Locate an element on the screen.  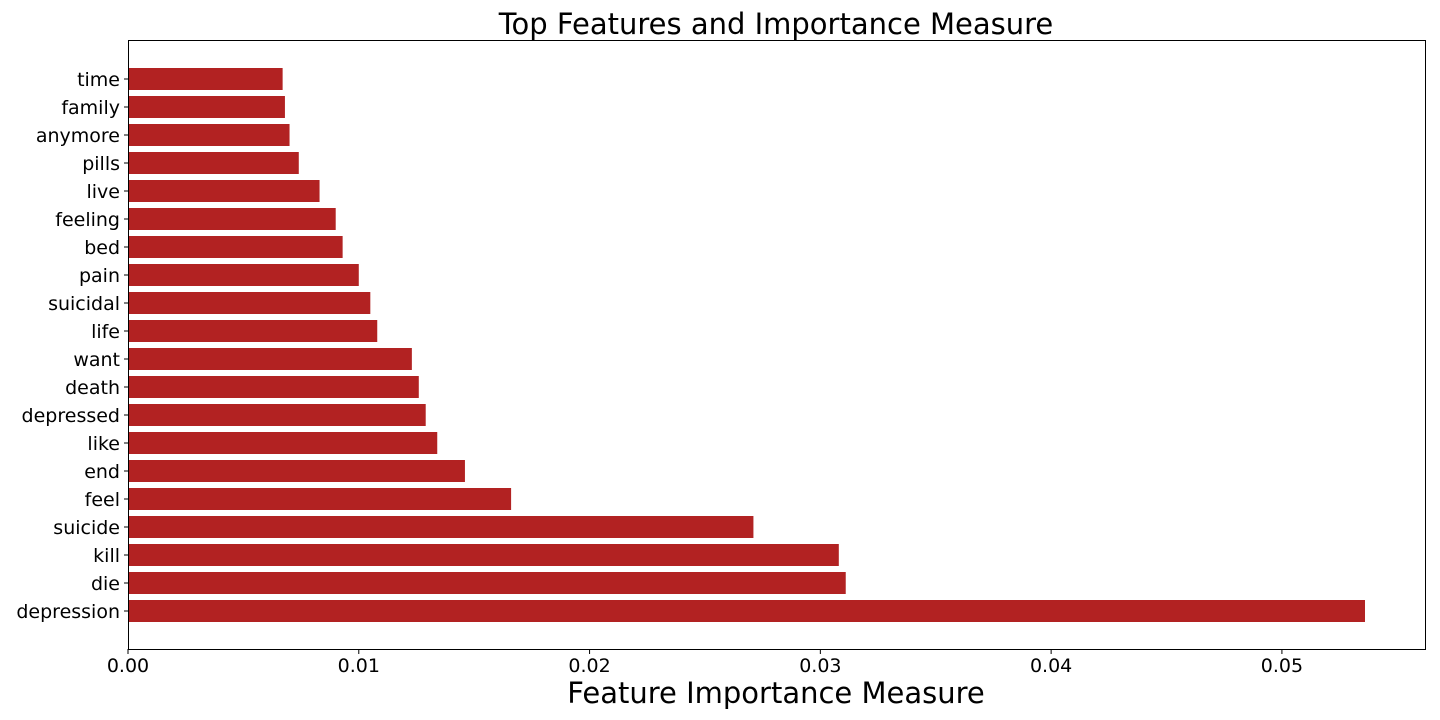
y-tick-label: pain is located at coordinates (99, 276).